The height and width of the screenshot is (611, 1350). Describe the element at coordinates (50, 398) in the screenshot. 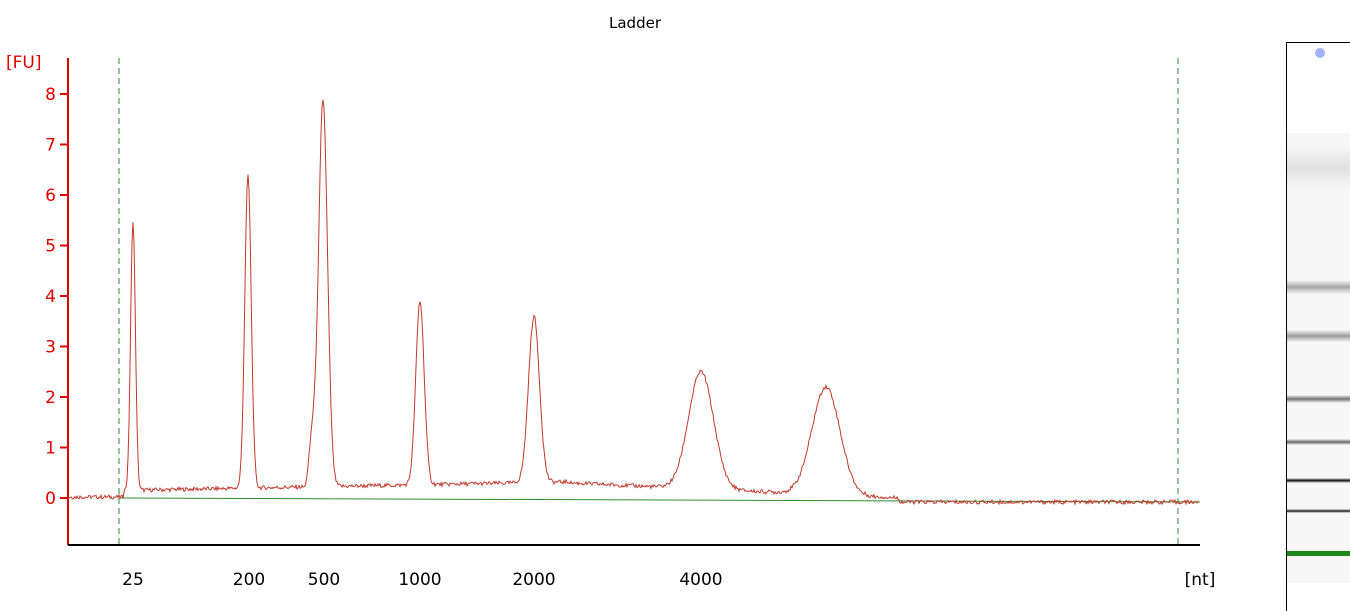

I see `y-tick-label: 2` at that location.